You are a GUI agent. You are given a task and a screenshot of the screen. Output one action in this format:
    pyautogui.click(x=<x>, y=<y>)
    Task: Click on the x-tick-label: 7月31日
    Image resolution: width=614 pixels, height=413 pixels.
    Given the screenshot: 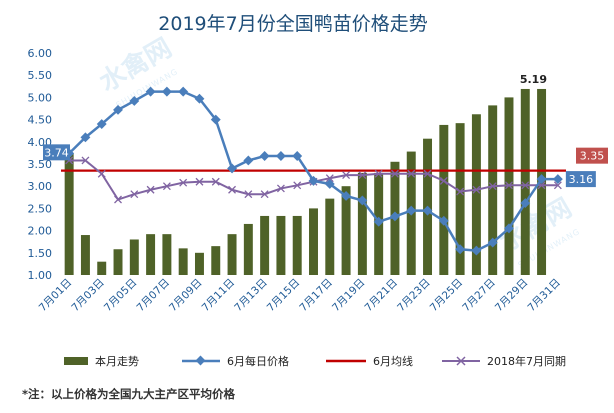 What is the action you would take?
    pyautogui.click(x=544, y=296)
    